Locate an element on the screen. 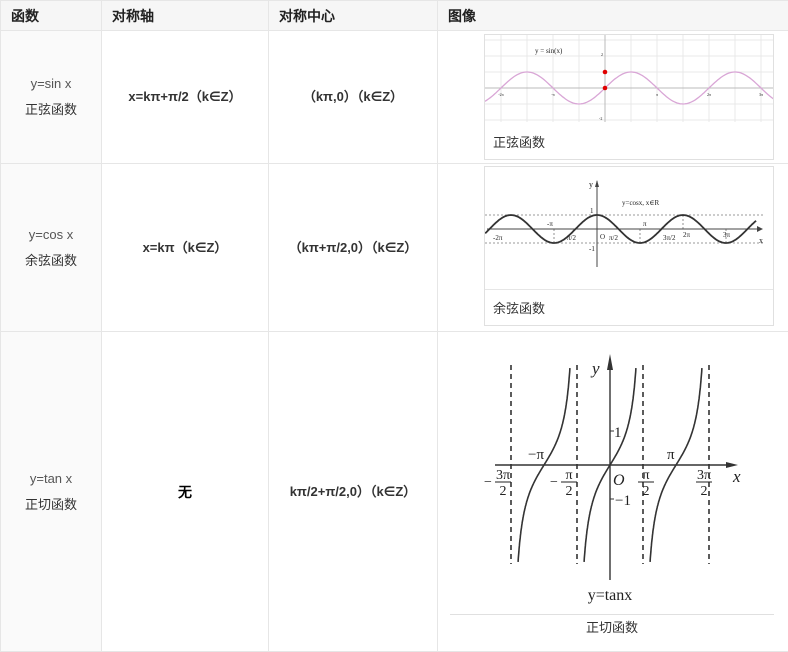 The width and height of the screenshot is (788, 652). figure-caption: 余弦函数 is located at coordinates (519, 307).